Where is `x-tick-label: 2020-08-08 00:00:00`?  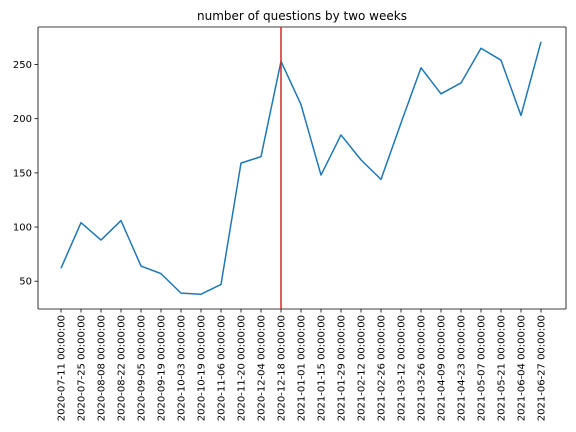 x-tick-label: 2020-08-08 00:00:00 is located at coordinates (102, 368).